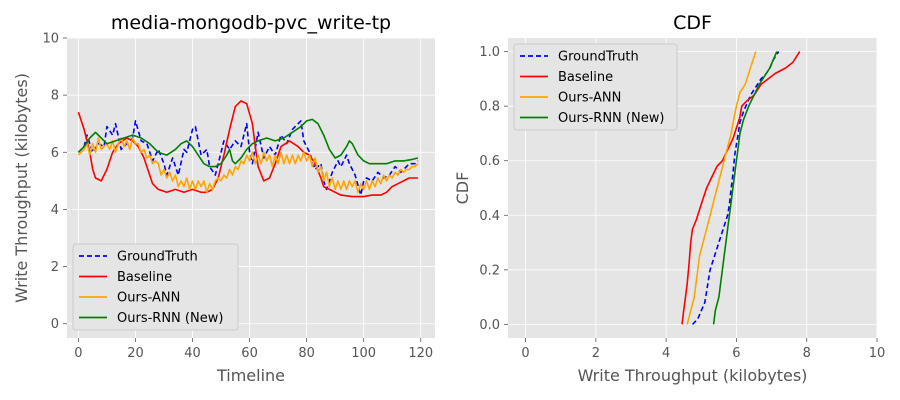 Image resolution: width=900 pixels, height=400 pixels. Describe the element at coordinates (489, 270) in the screenshot. I see `y-tick-label: 0.2` at that location.